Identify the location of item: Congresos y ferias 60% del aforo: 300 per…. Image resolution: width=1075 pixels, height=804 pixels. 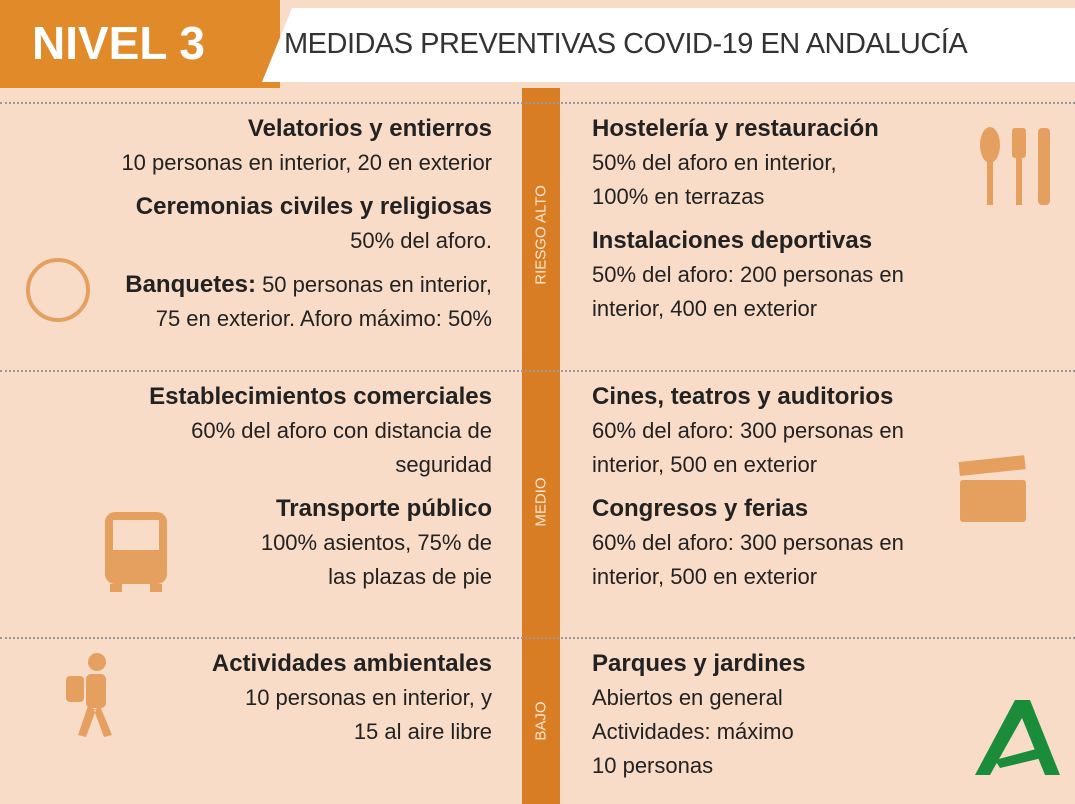
(832, 543).